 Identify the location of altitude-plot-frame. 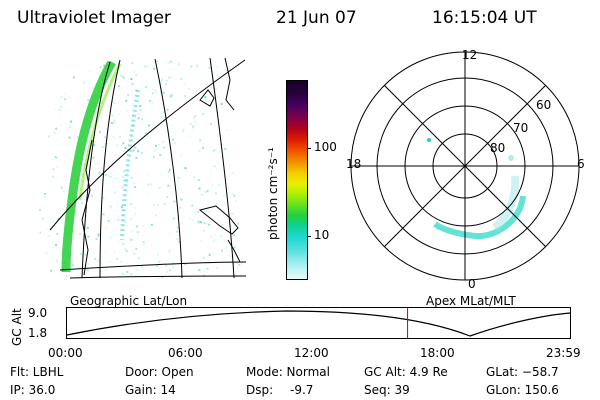
(318, 323).